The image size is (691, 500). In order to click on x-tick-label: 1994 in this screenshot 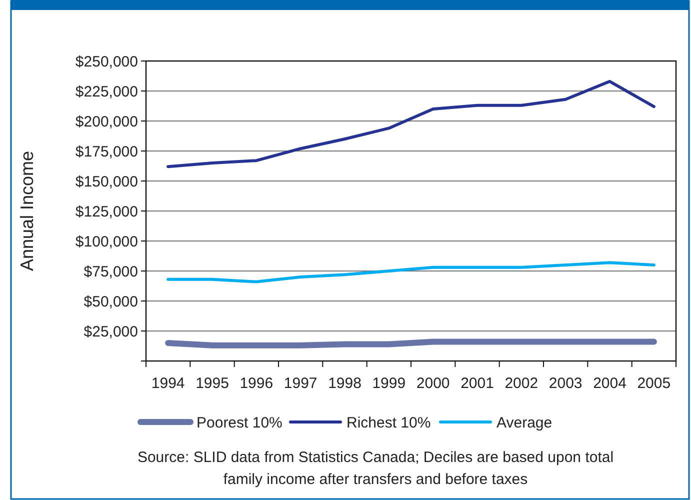, I will do `click(168, 383)`.